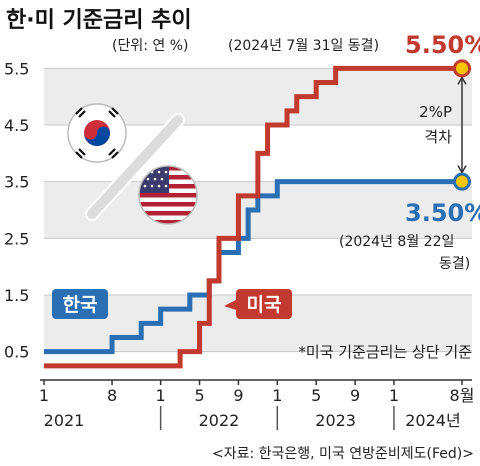  Describe the element at coordinates (16, 182) in the screenshot. I see `y-tick-label: 3.5` at that location.